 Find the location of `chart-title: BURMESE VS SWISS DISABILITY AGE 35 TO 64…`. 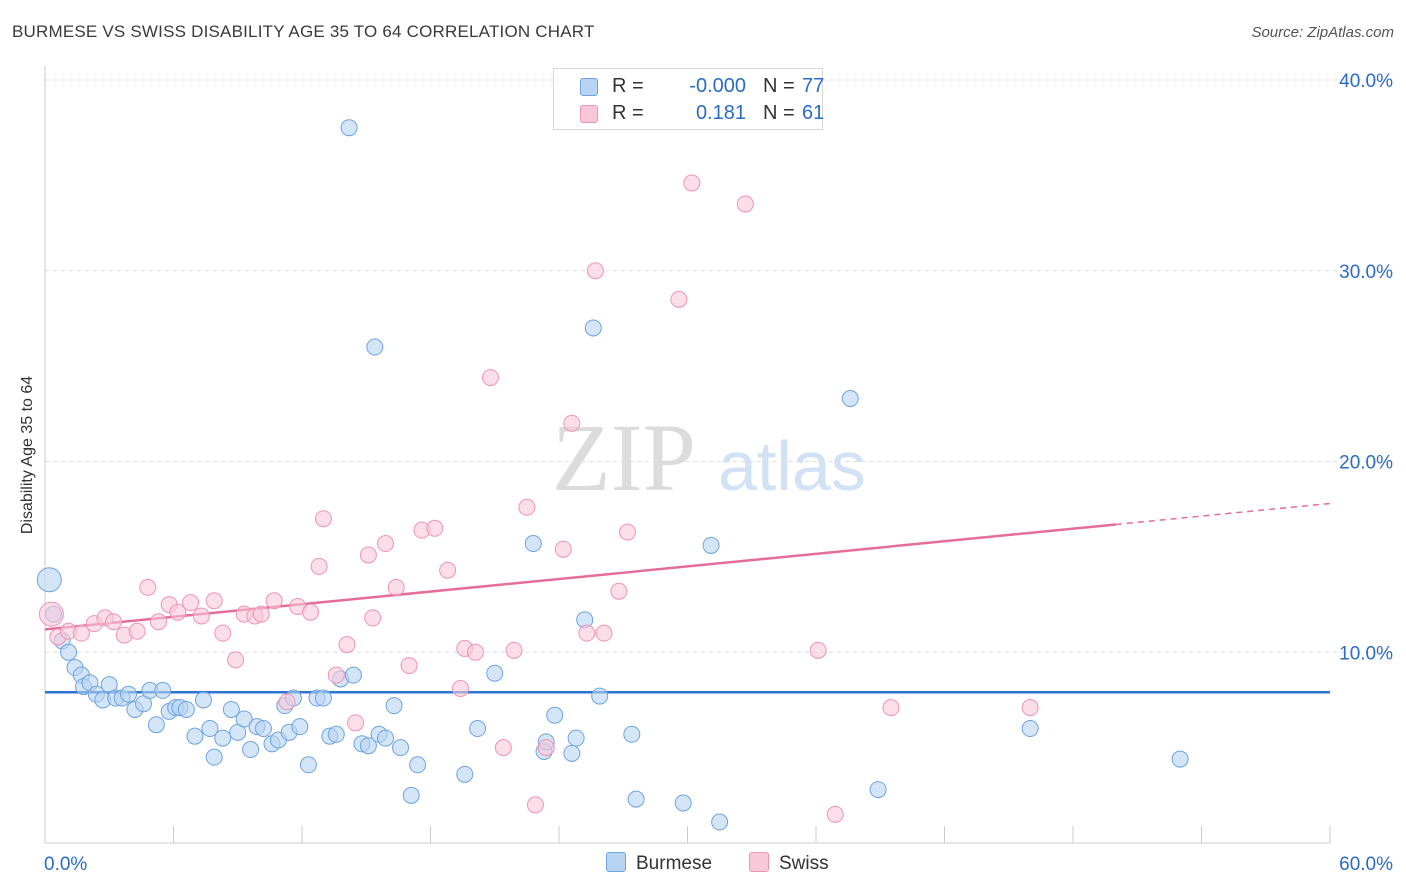

chart-title: BURMESE VS SWISS DISABILITY AGE 35 TO 64… is located at coordinates (303, 31).